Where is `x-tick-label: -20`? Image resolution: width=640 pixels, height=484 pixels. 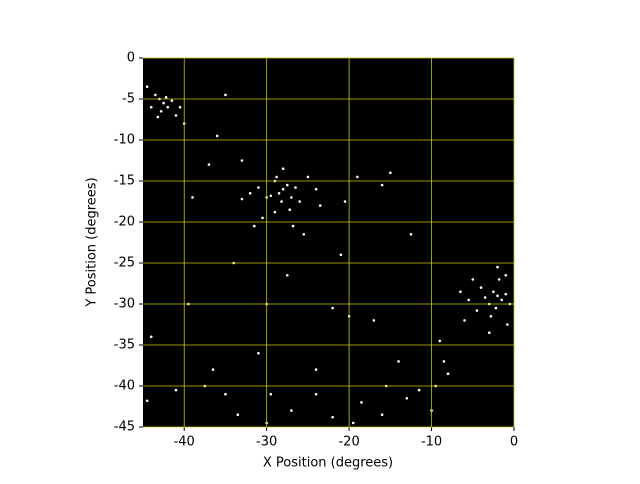 x-tick-label: -20 is located at coordinates (348, 442).